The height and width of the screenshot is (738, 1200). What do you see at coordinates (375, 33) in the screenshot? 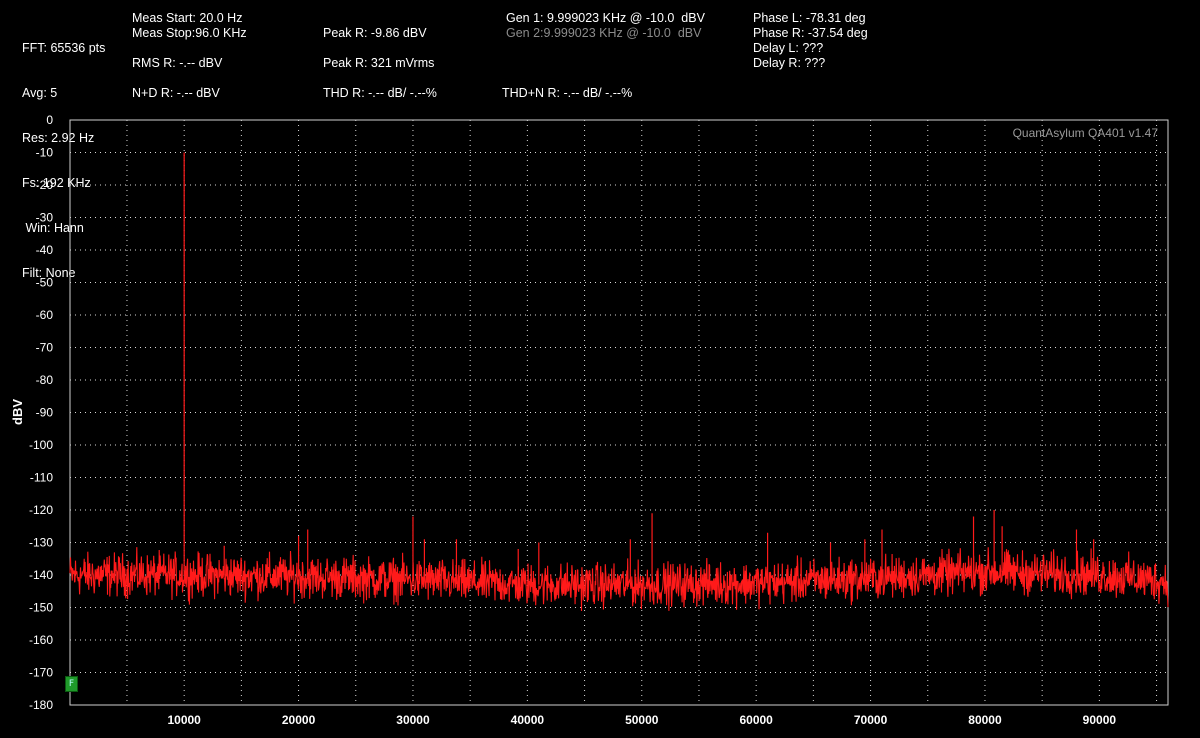
I see `peak-dbv-readout: Peak R: -9.86 dBV` at bounding box center [375, 33].